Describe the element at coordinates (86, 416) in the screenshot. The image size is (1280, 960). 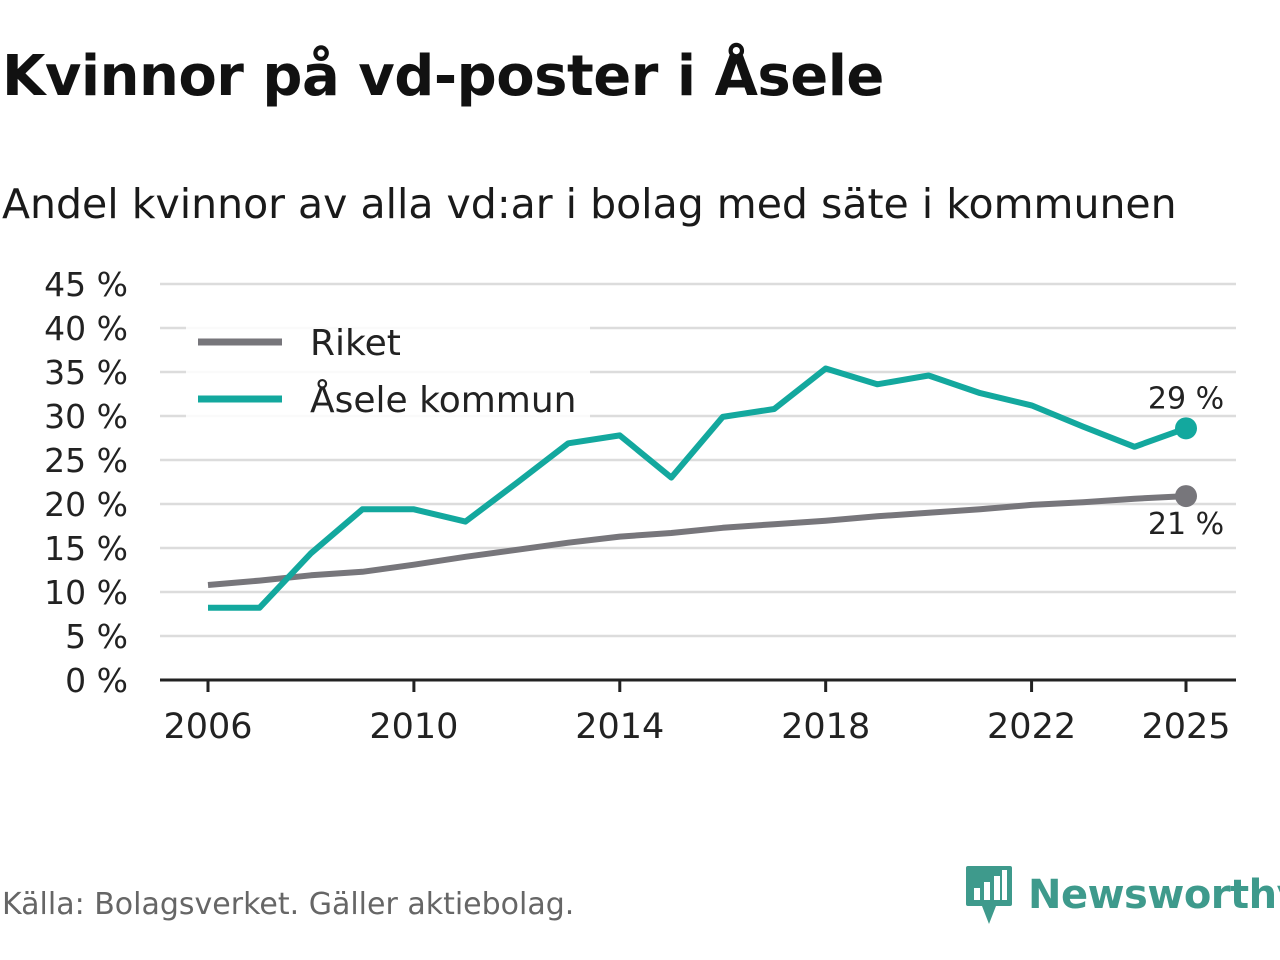
I see `y-tick-label: 30 %` at that location.